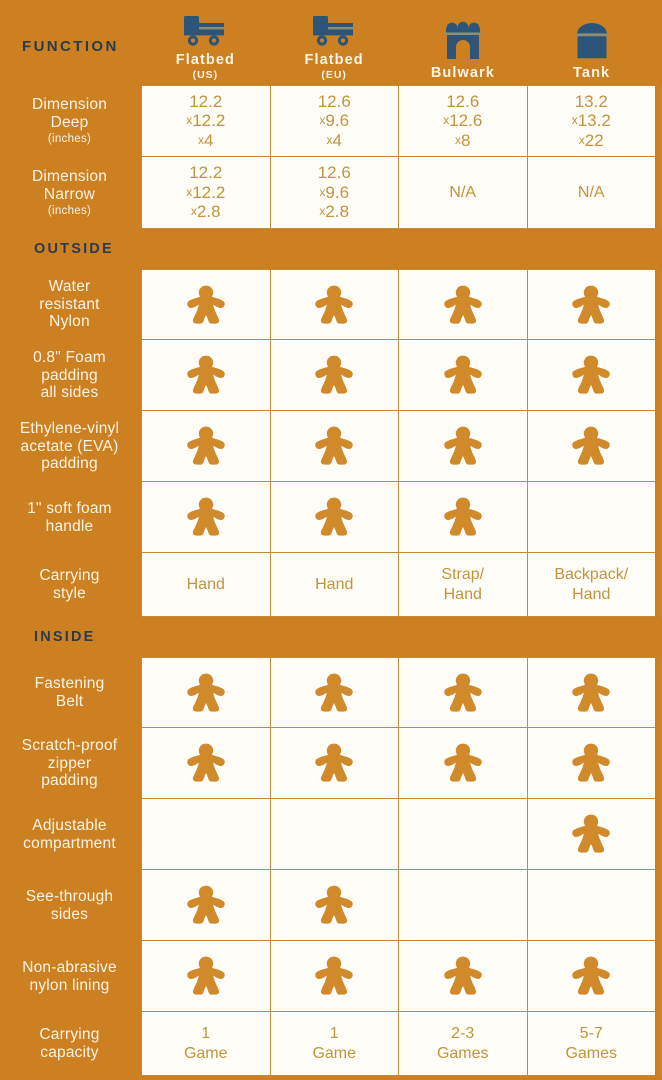  I want to click on row-label: Scratch-proof zipper padding, so click(70, 763).